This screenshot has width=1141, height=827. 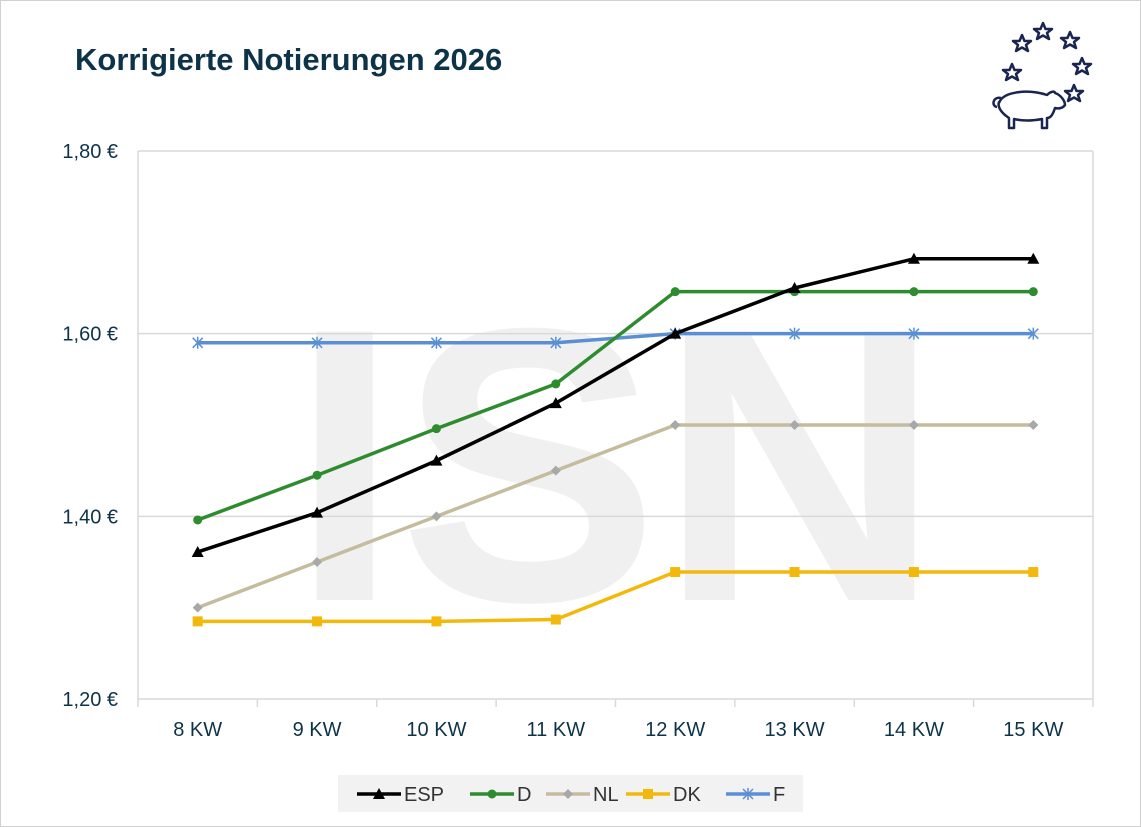 I want to click on x-tick-label: 10 KW, so click(x=436, y=730).